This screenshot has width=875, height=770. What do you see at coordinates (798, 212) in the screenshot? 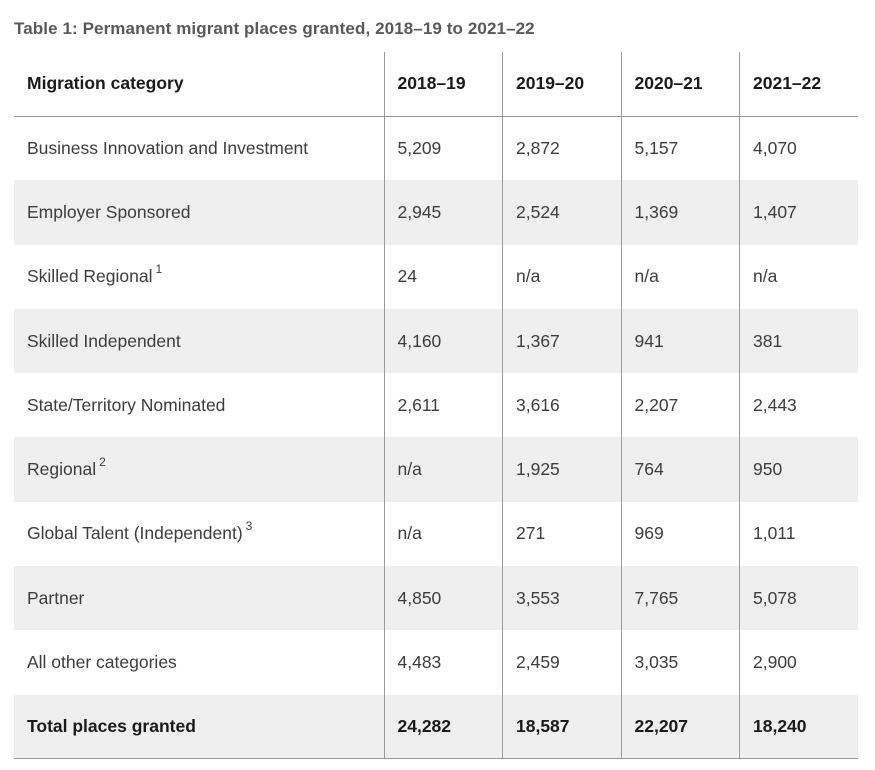
I see `value-cell: 1,407` at bounding box center [798, 212].